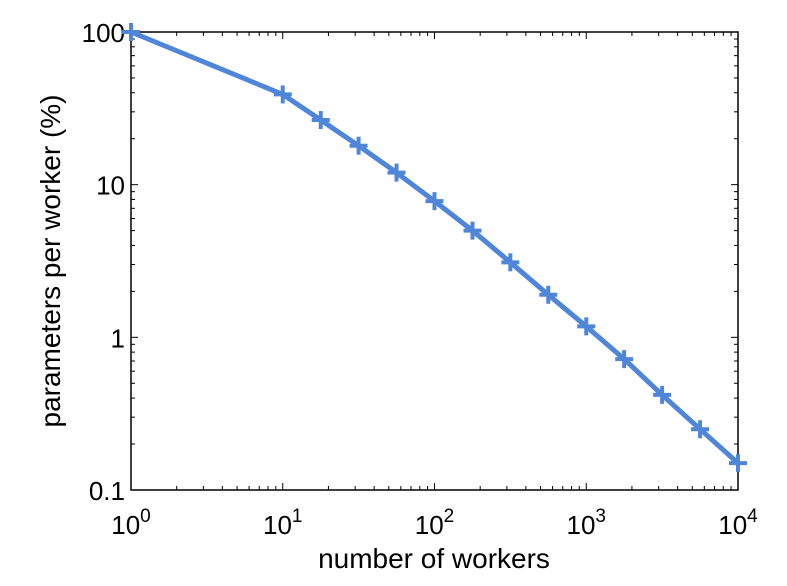 The height and width of the screenshot is (586, 787). What do you see at coordinates (118, 338) in the screenshot?
I see `y-tick-label: 1` at bounding box center [118, 338].